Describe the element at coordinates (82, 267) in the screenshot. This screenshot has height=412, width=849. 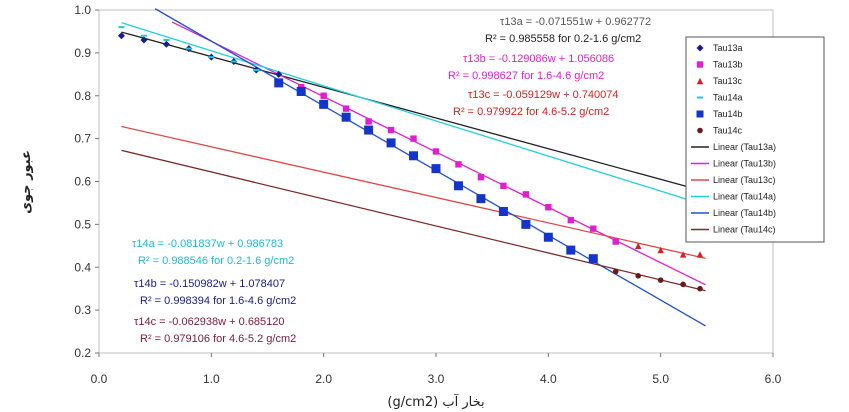
I see `y-tick-label: 0.4` at that location.